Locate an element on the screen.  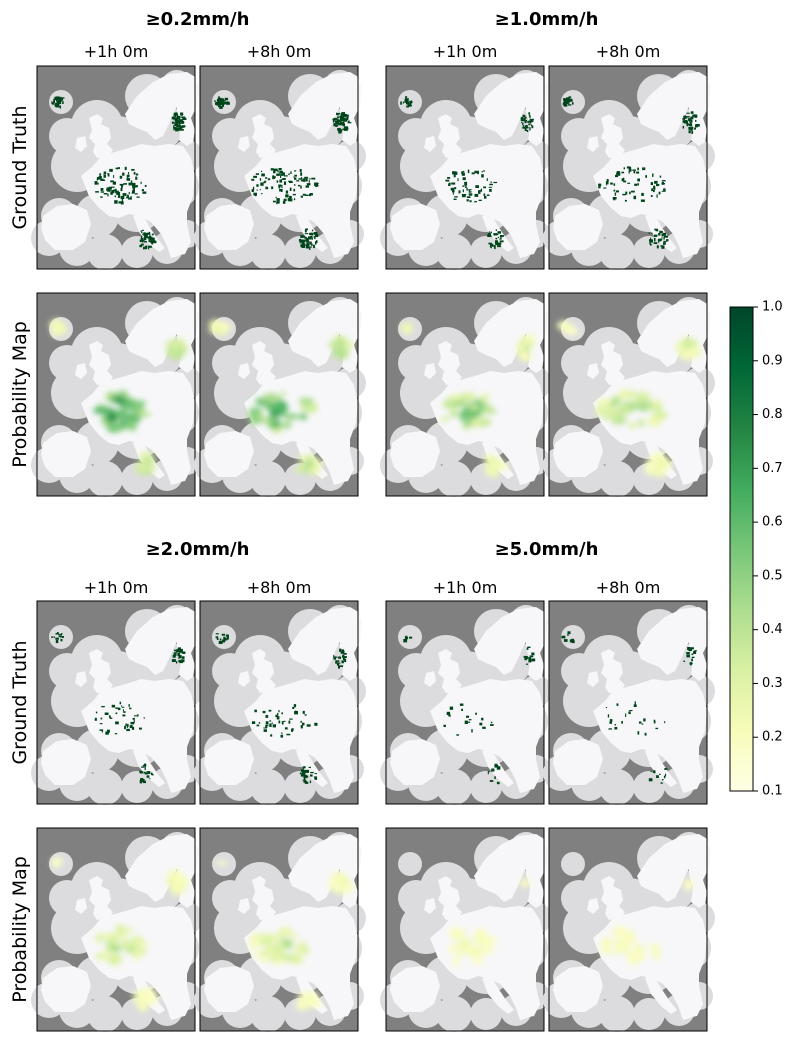
probability-rain is located at coordinates (119, 397).